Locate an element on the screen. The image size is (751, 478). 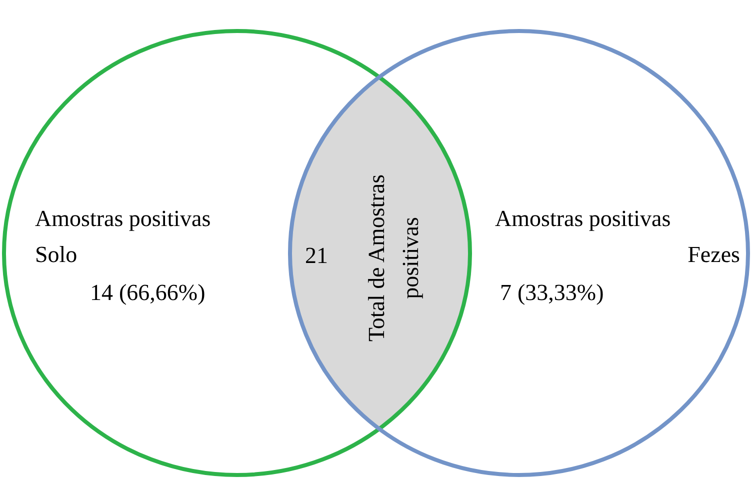
data-label: 21 is located at coordinates (316, 255).